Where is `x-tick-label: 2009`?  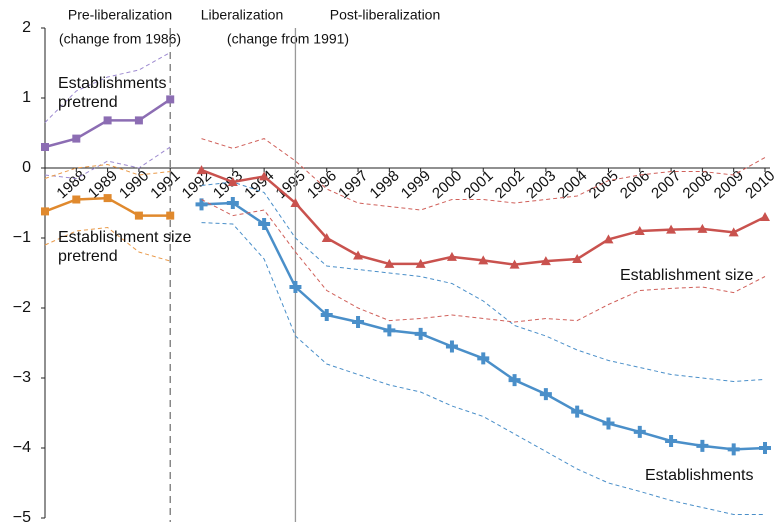
x-tick-label: 2009 is located at coordinates (729, 184).